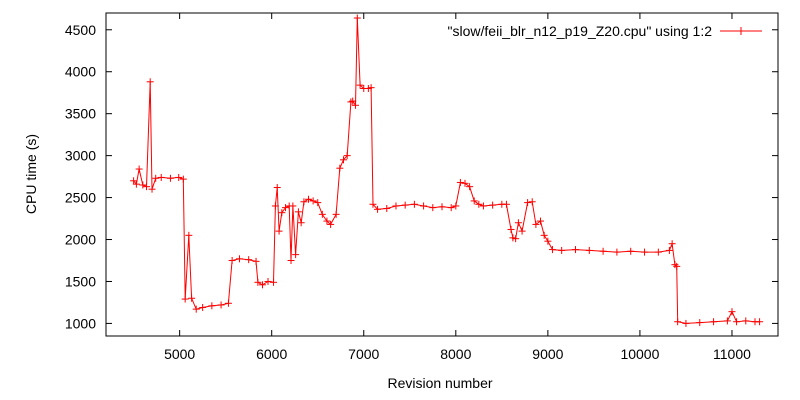 The image size is (800, 400). I want to click on y-tick-label: 1000, so click(80, 323).